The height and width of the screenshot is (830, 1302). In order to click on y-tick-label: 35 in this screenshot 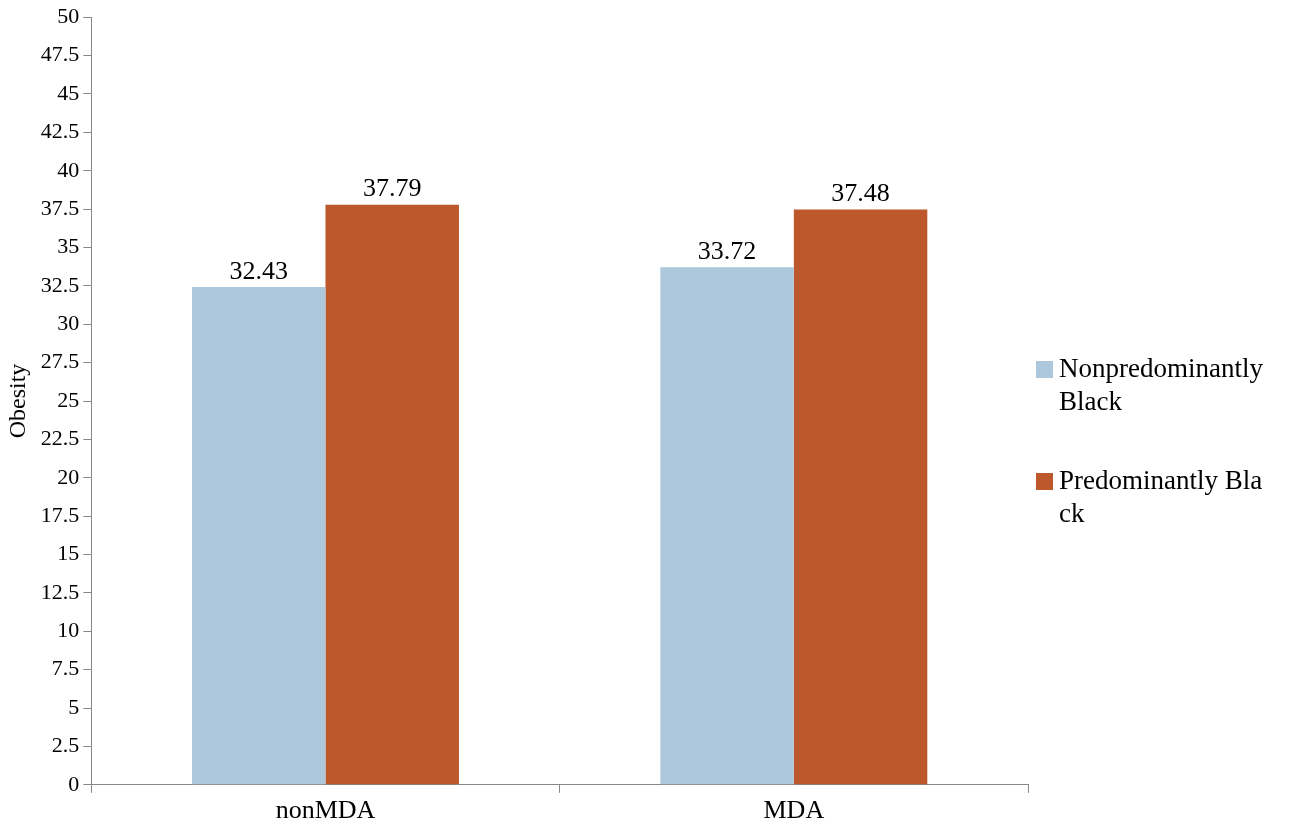, I will do `click(68, 246)`.